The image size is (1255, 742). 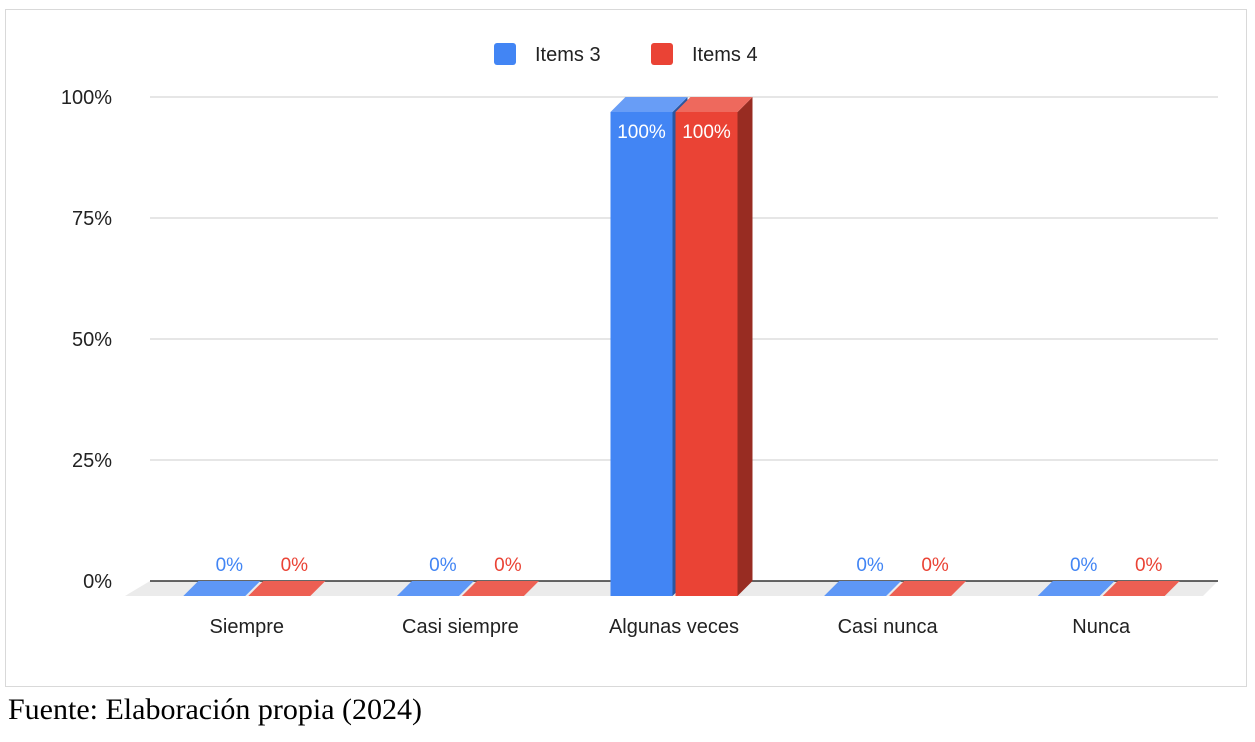 I want to click on y-tick-label: 100%, so click(x=86, y=98).